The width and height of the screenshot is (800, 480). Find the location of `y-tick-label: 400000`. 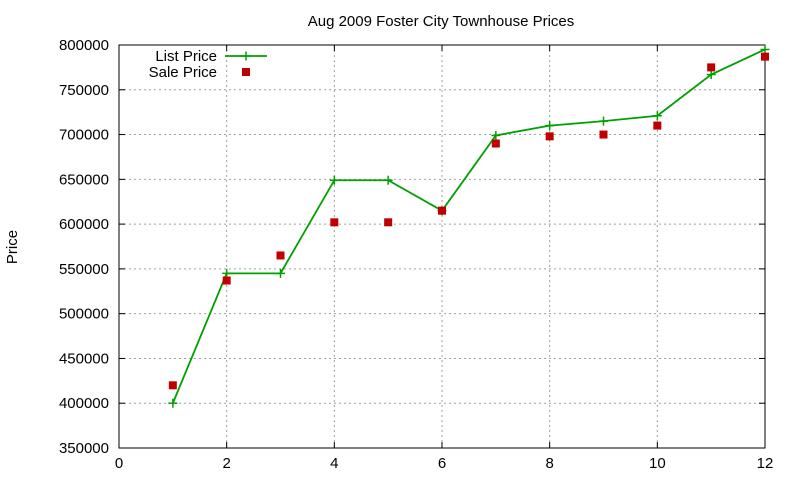

y-tick-label: 400000 is located at coordinates (84, 403).